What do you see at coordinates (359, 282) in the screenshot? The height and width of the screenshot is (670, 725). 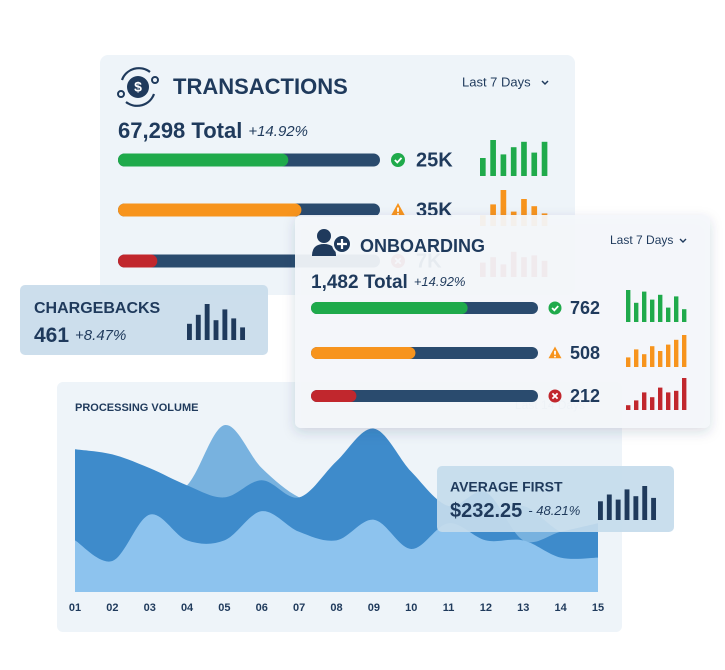 I see `total: 1,482 Total` at bounding box center [359, 282].